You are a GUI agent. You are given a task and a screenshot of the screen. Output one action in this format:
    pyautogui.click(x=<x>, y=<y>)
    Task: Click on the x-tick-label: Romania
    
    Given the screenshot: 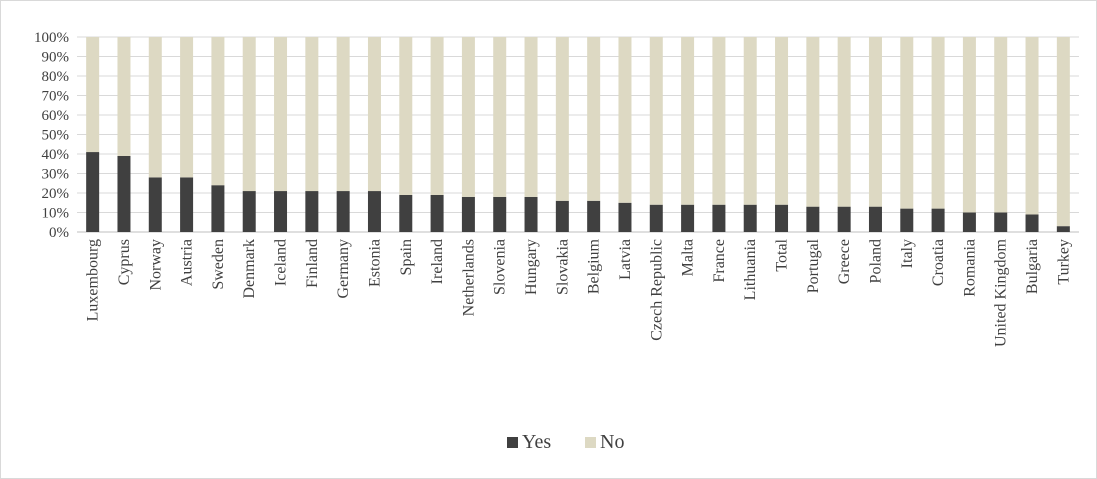 What is the action you would take?
    pyautogui.click(x=969, y=268)
    